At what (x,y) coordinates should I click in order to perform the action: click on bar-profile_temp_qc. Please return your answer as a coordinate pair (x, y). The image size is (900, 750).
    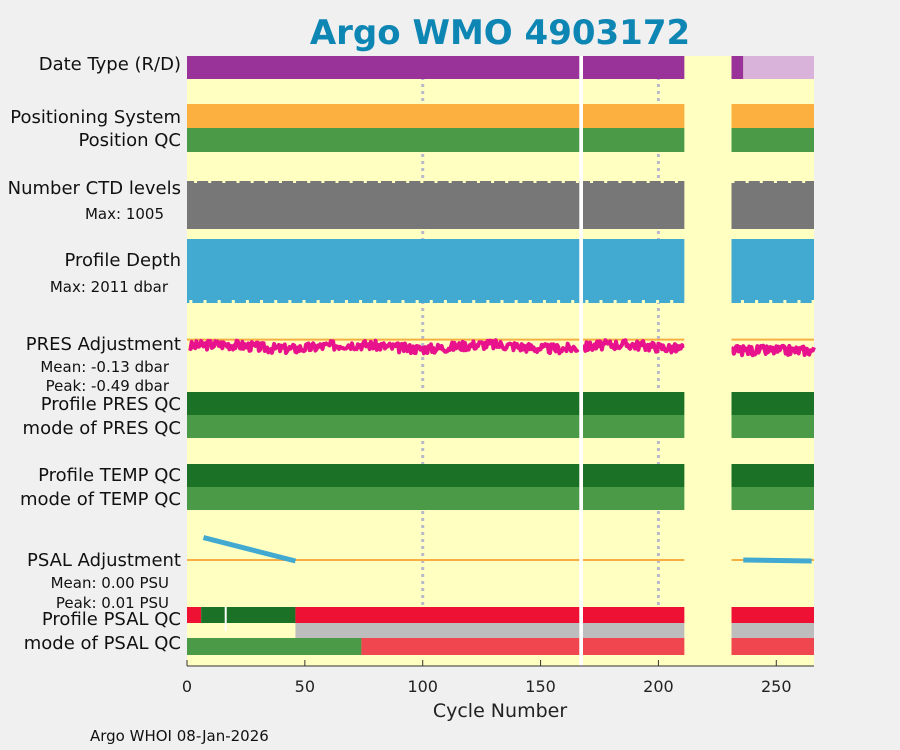
    Looking at the image, I should click on (500, 475).